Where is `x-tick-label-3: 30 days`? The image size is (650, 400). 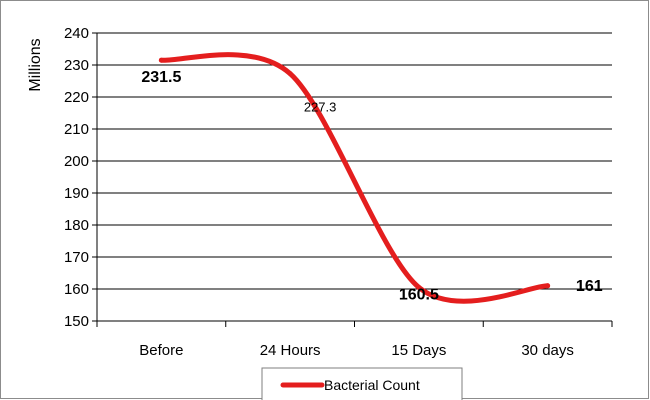
x-tick-label-3: 30 days is located at coordinates (547, 350).